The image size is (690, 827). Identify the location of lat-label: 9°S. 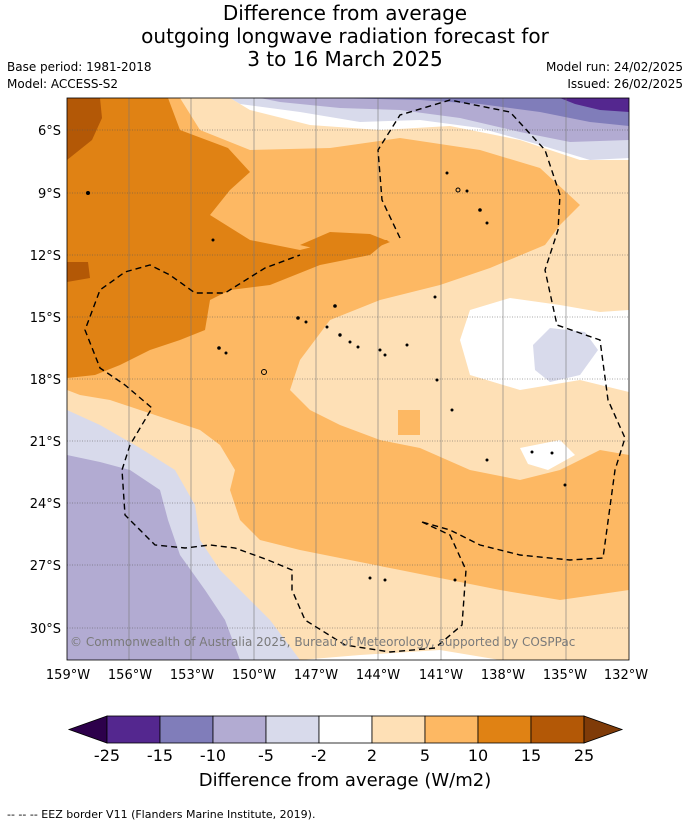
(49, 194).